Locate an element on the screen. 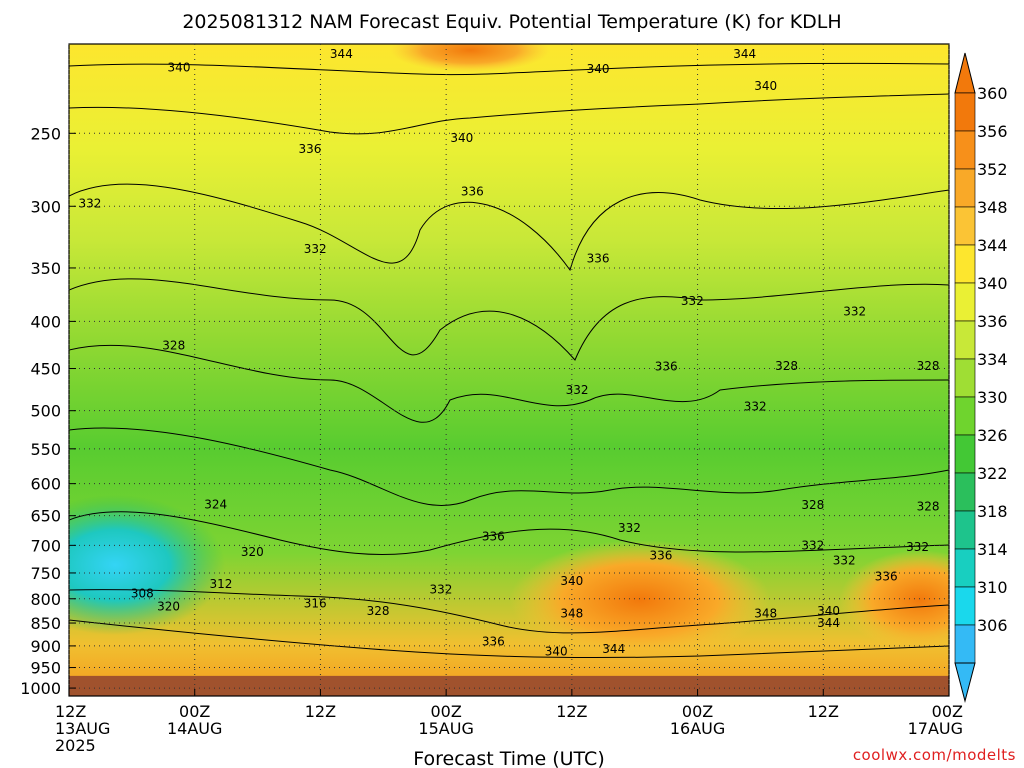 The height and width of the screenshot is (768, 1024). colorbar-tick-label: 330 is located at coordinates (992, 397).